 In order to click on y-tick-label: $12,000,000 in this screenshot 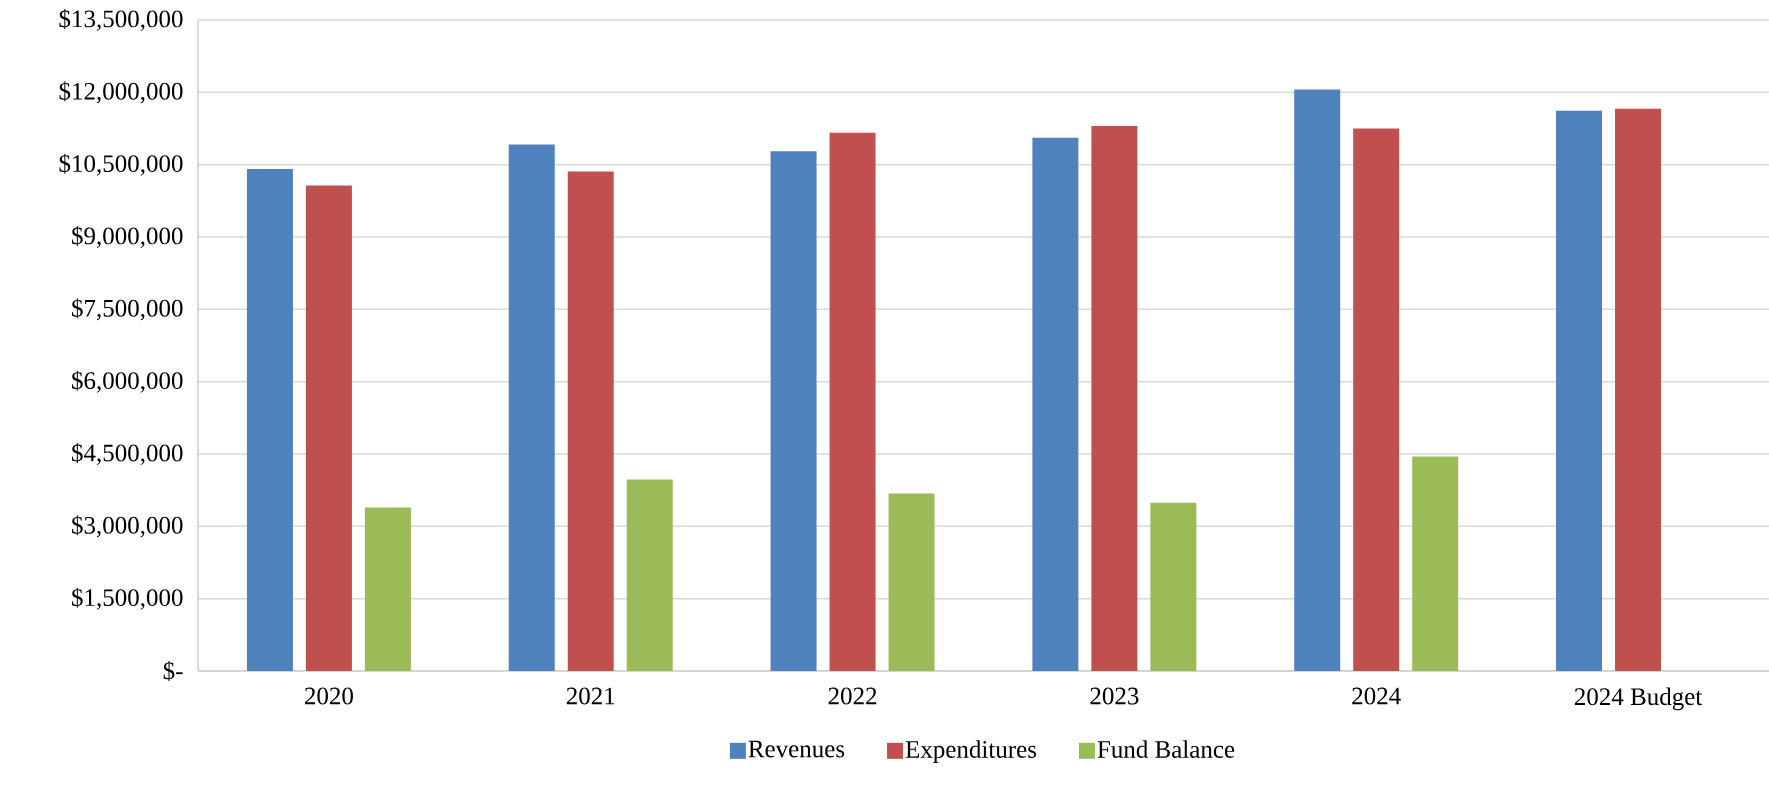, I will do `click(121, 92)`.